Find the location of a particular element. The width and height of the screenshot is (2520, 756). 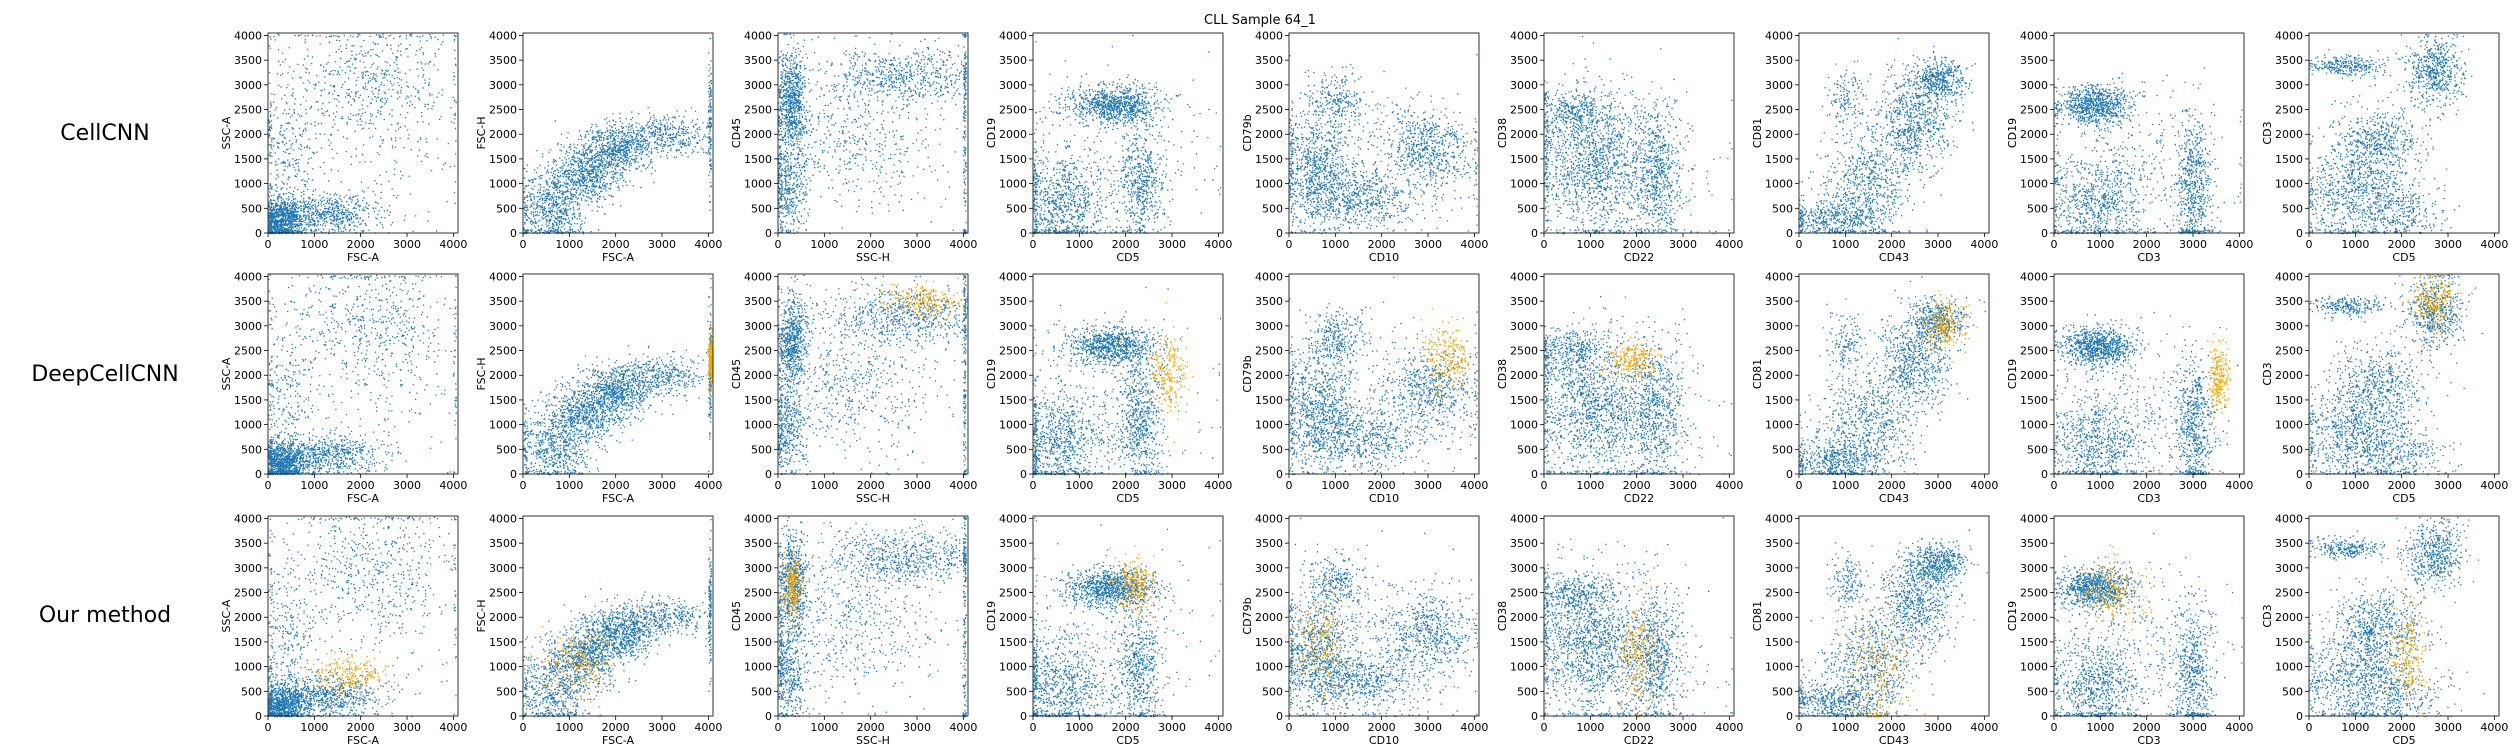

x-axis-label: CD5 is located at coordinates (1127, 257).